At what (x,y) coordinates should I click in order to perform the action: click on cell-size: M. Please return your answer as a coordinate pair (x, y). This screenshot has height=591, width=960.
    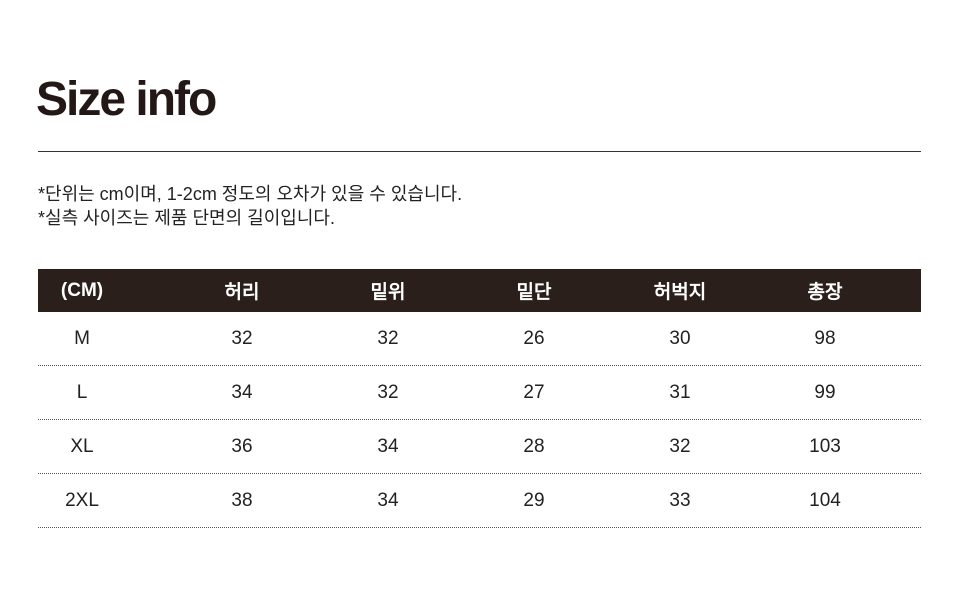
    Looking at the image, I should click on (82, 338).